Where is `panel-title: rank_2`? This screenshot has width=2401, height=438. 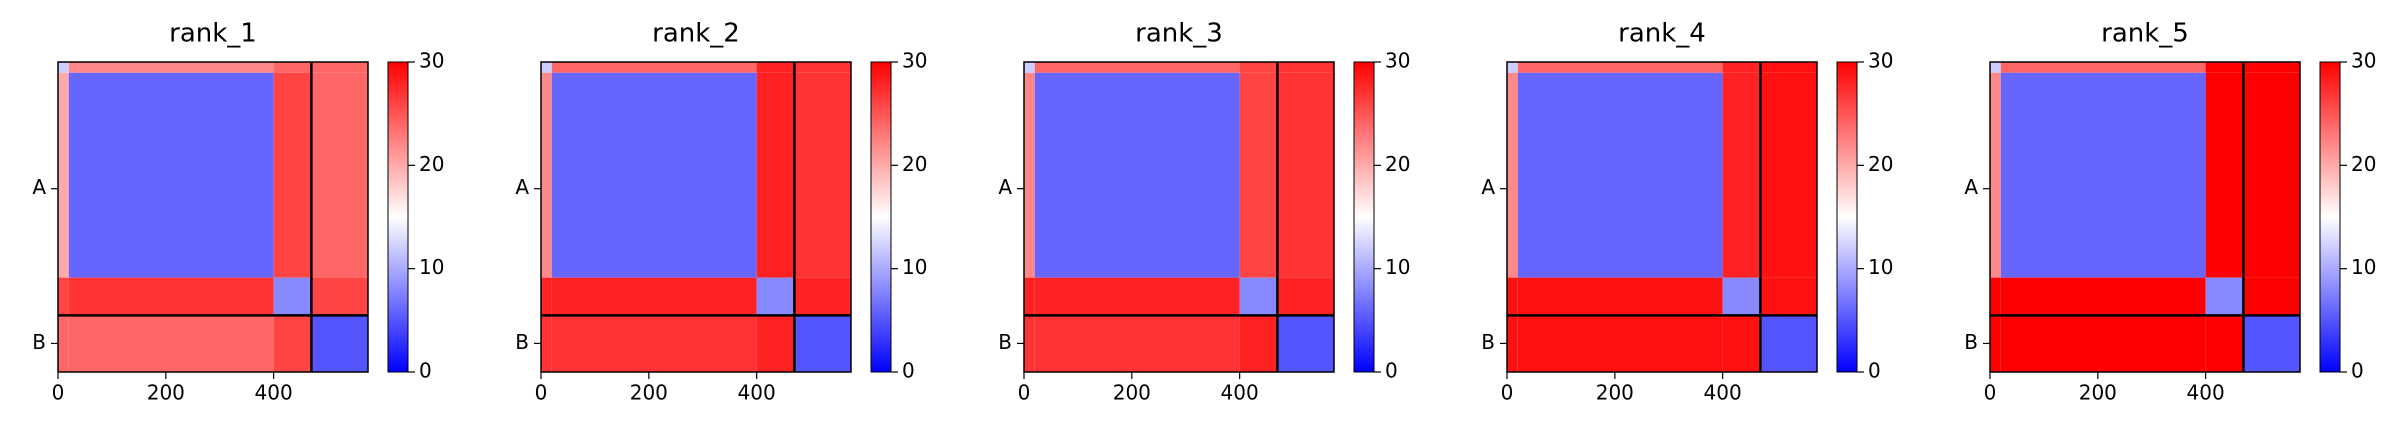 panel-title: rank_2 is located at coordinates (696, 34).